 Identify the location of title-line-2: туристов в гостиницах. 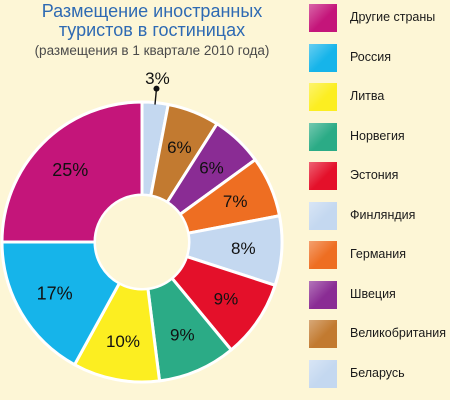
(152, 30).